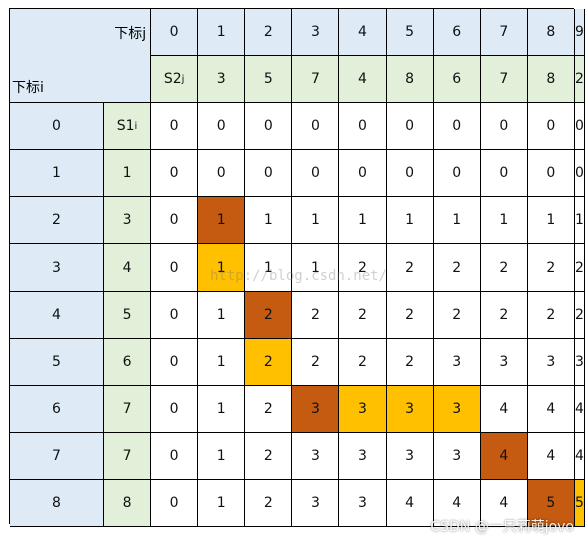 This screenshot has width=586, height=540. What do you see at coordinates (579, 80) in the screenshot?
I see `s2-value-cell: 2` at bounding box center [579, 80].